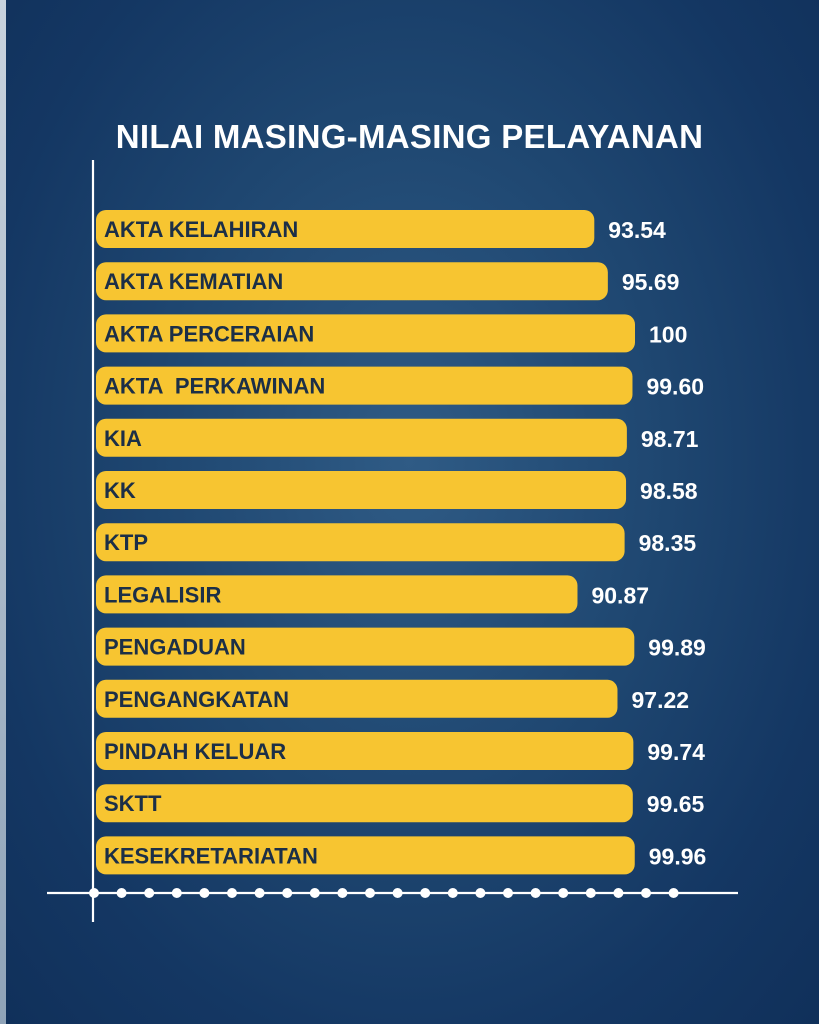 The image size is (819, 1024). What do you see at coordinates (211, 855) in the screenshot?
I see `bar-category-label: KESEKRETARIATAN` at bounding box center [211, 855].